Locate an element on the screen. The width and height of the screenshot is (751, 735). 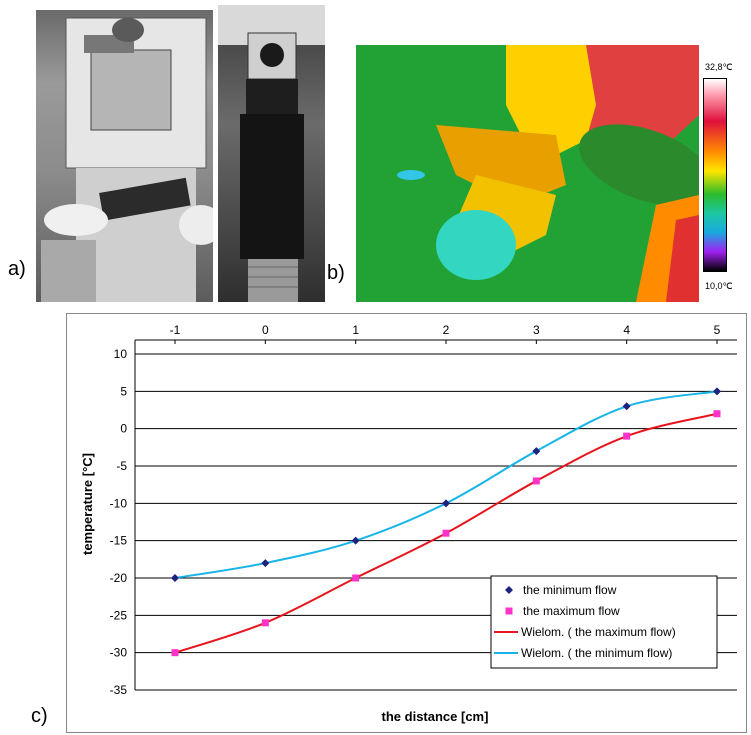
legend-entry: Wielom. ( the maximum flow) is located at coordinates (598, 632).